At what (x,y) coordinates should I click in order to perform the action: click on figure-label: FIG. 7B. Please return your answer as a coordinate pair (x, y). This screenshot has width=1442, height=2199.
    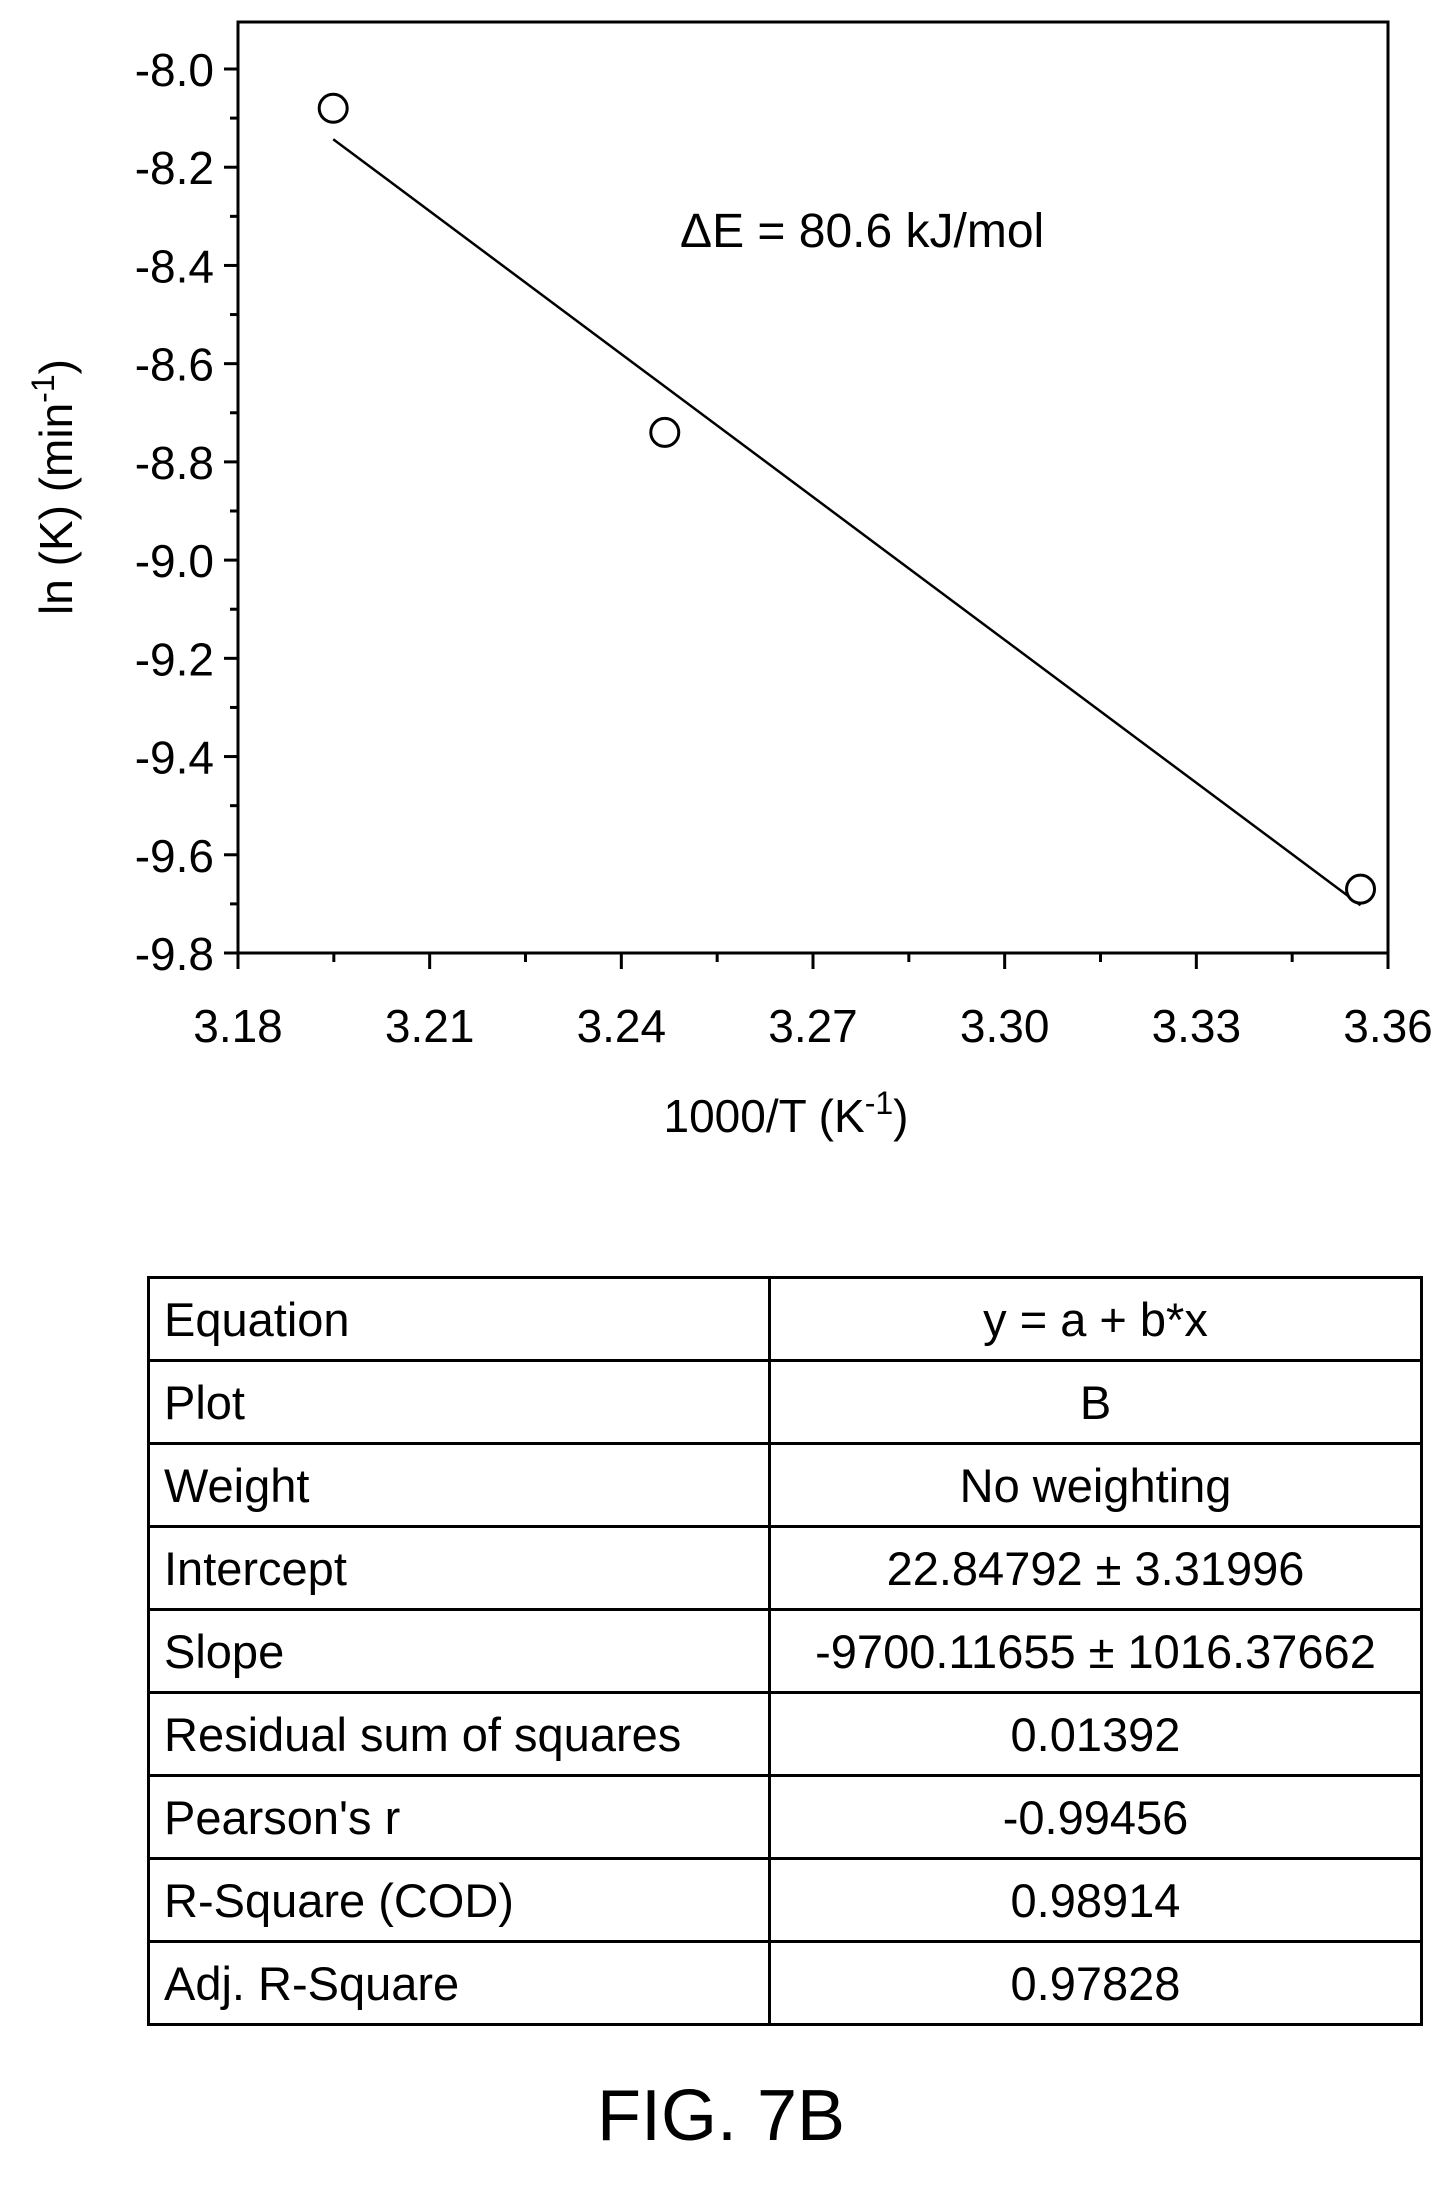
    Looking at the image, I should click on (721, 2116).